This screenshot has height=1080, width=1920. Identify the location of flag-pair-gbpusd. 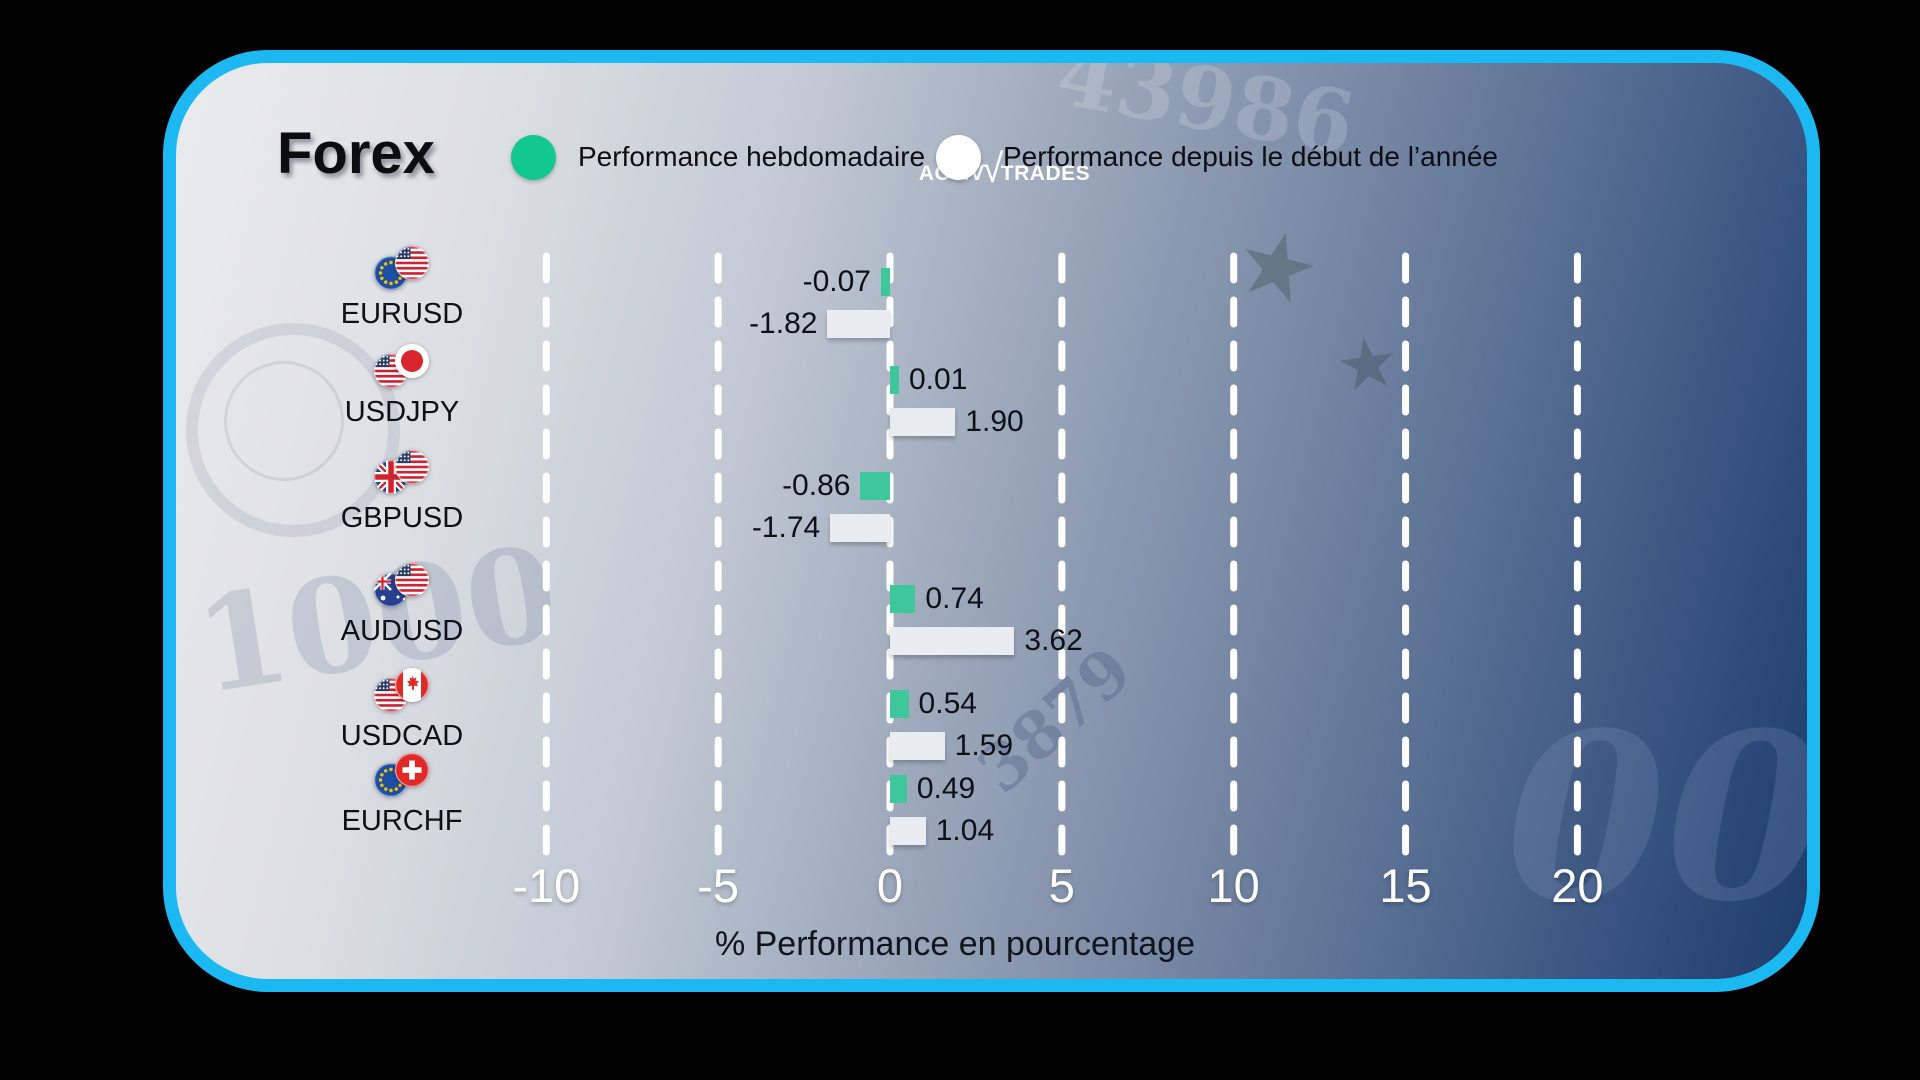
(402, 472).